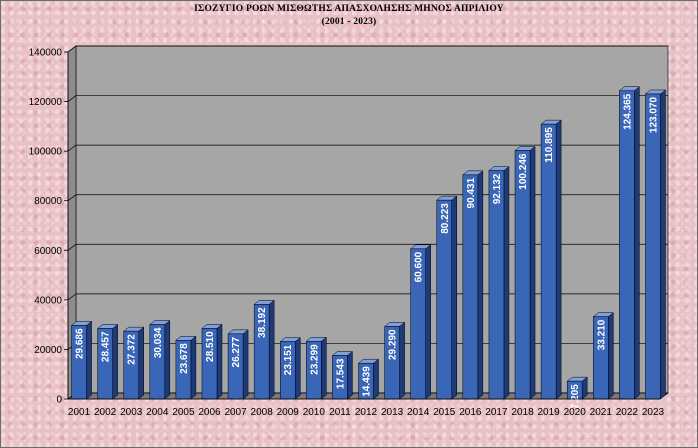  What do you see at coordinates (419, 266) in the screenshot?
I see `data-label: 60.600` at bounding box center [419, 266].